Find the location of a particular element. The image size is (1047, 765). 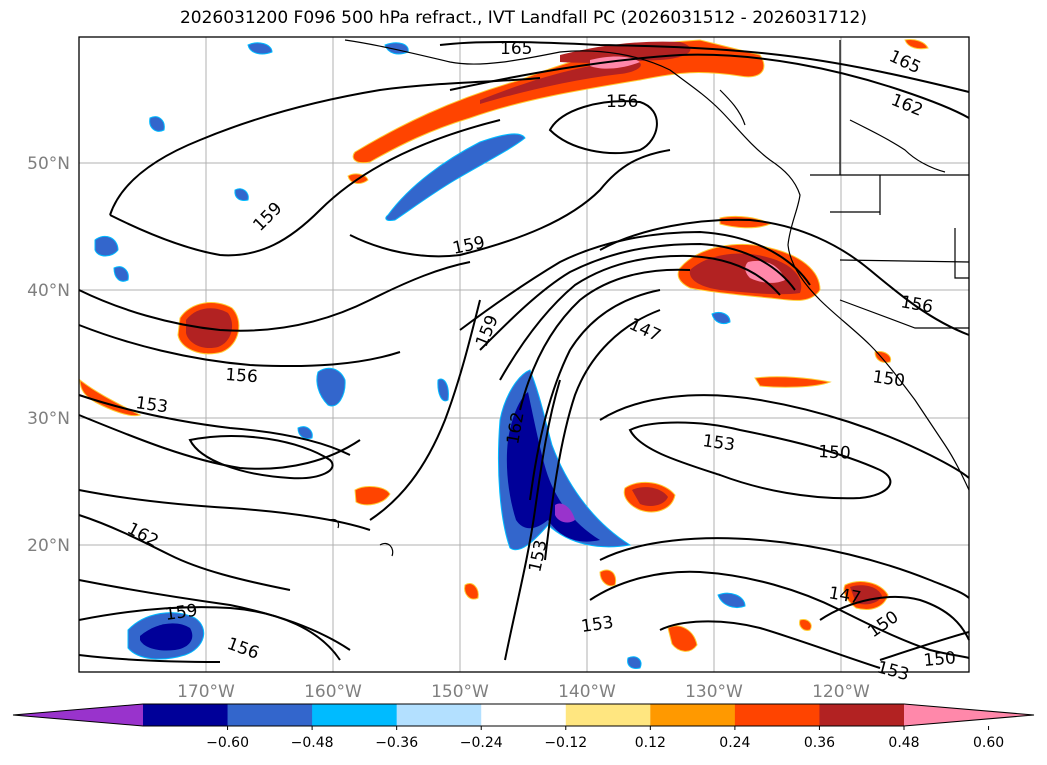

latitude-labels: 50°N 40°N 30°N 20°N is located at coordinates (48, 355).